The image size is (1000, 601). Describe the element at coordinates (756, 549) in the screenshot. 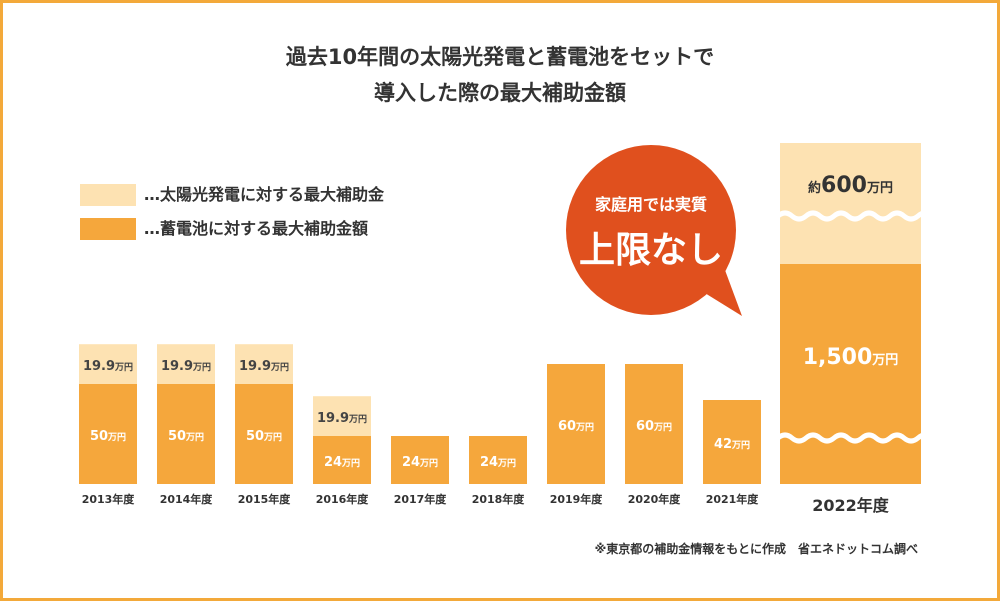

I see `source-note: ※東京都の補助金情報をもとに作成 省エネドットコム調べ` at that location.